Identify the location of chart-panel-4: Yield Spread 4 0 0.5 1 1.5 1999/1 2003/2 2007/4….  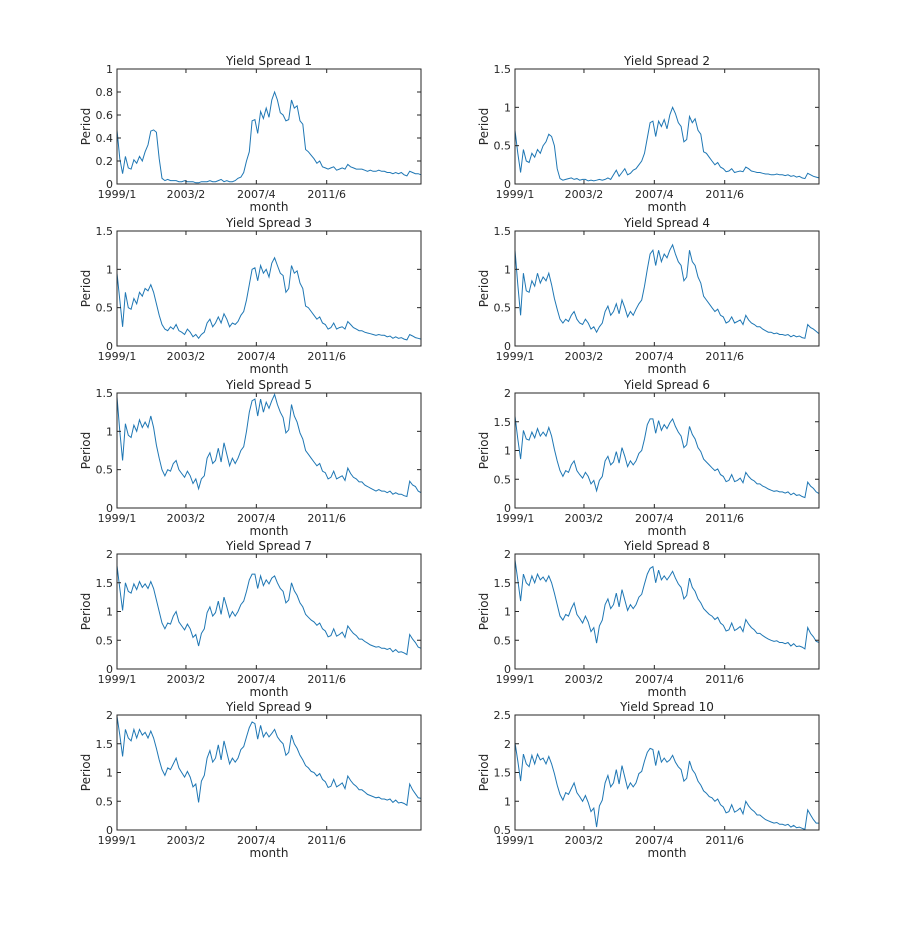
(648, 296).